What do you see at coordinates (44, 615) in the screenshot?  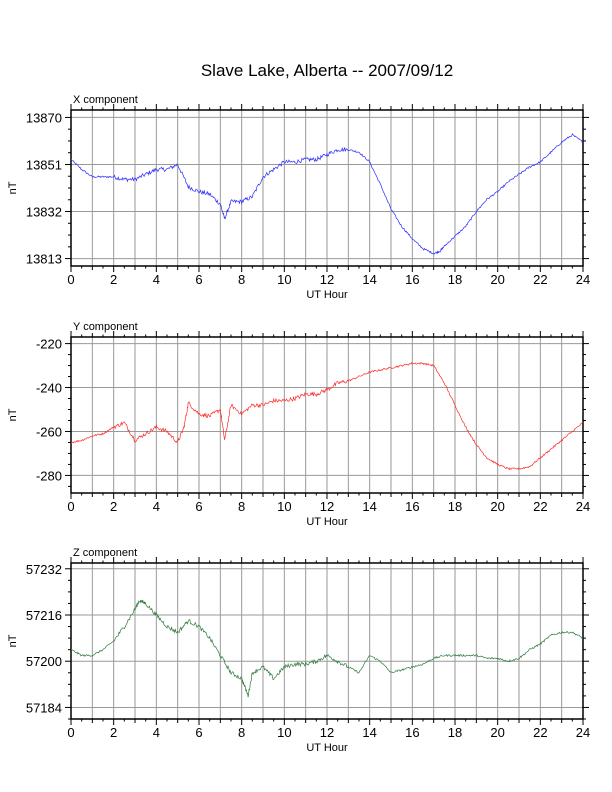 I see `y-tick-label: 57216` at bounding box center [44, 615].